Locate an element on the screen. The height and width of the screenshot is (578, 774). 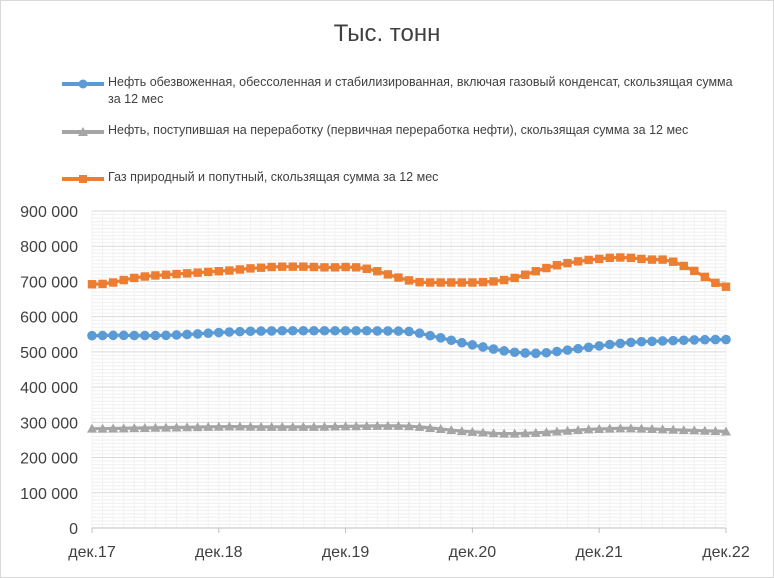
y-tick-label: 600 000 is located at coordinates (49, 318).